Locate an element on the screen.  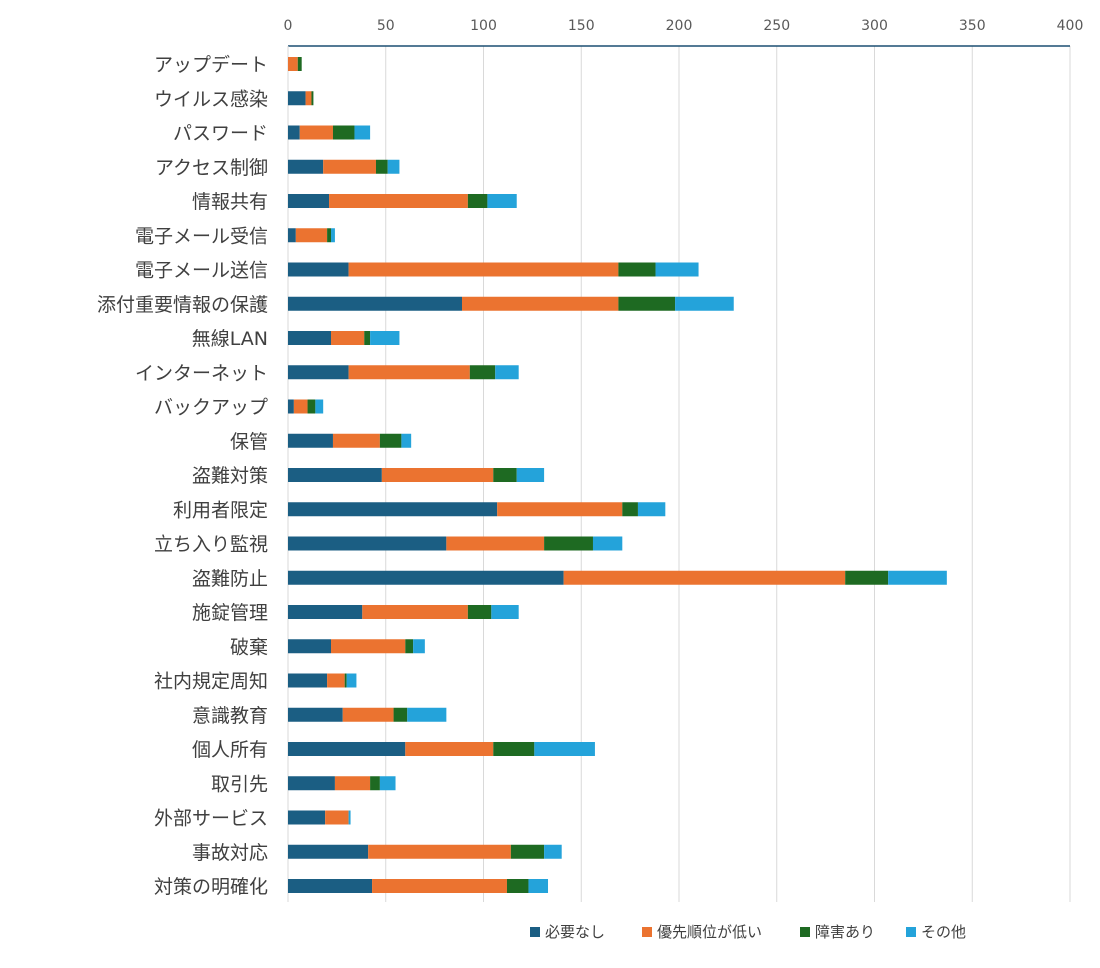
legend-entry: 優先順位が低い is located at coordinates (709, 932).